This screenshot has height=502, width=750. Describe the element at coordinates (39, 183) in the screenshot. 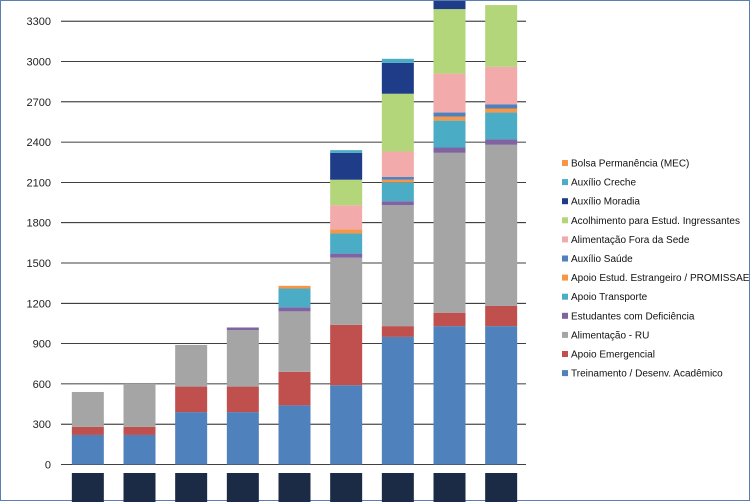

I see `y-tick-label: 2100` at that location.